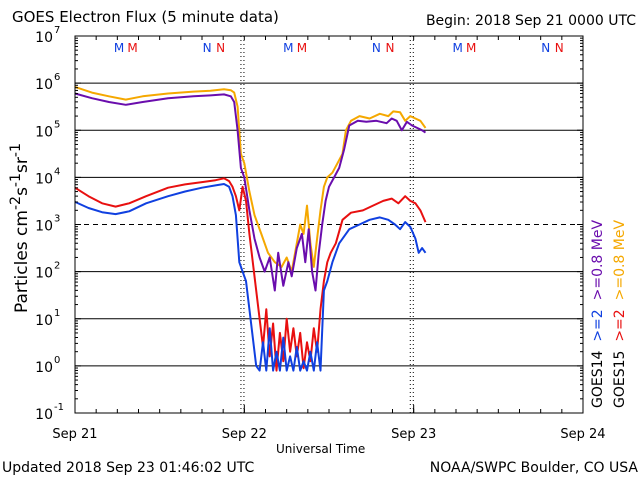  Describe the element at coordinates (57, 77) in the screenshot. I see `y-tick-exponent: 6` at that location.